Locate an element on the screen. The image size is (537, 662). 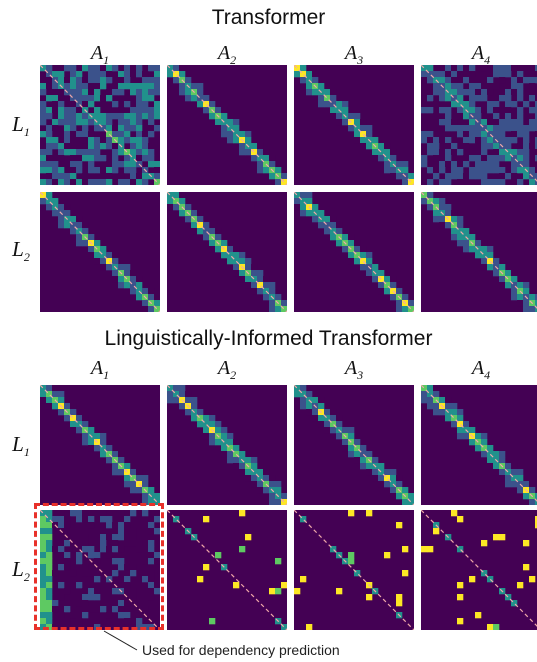
head-label-a2: A2 is located at coordinates (227, 54).